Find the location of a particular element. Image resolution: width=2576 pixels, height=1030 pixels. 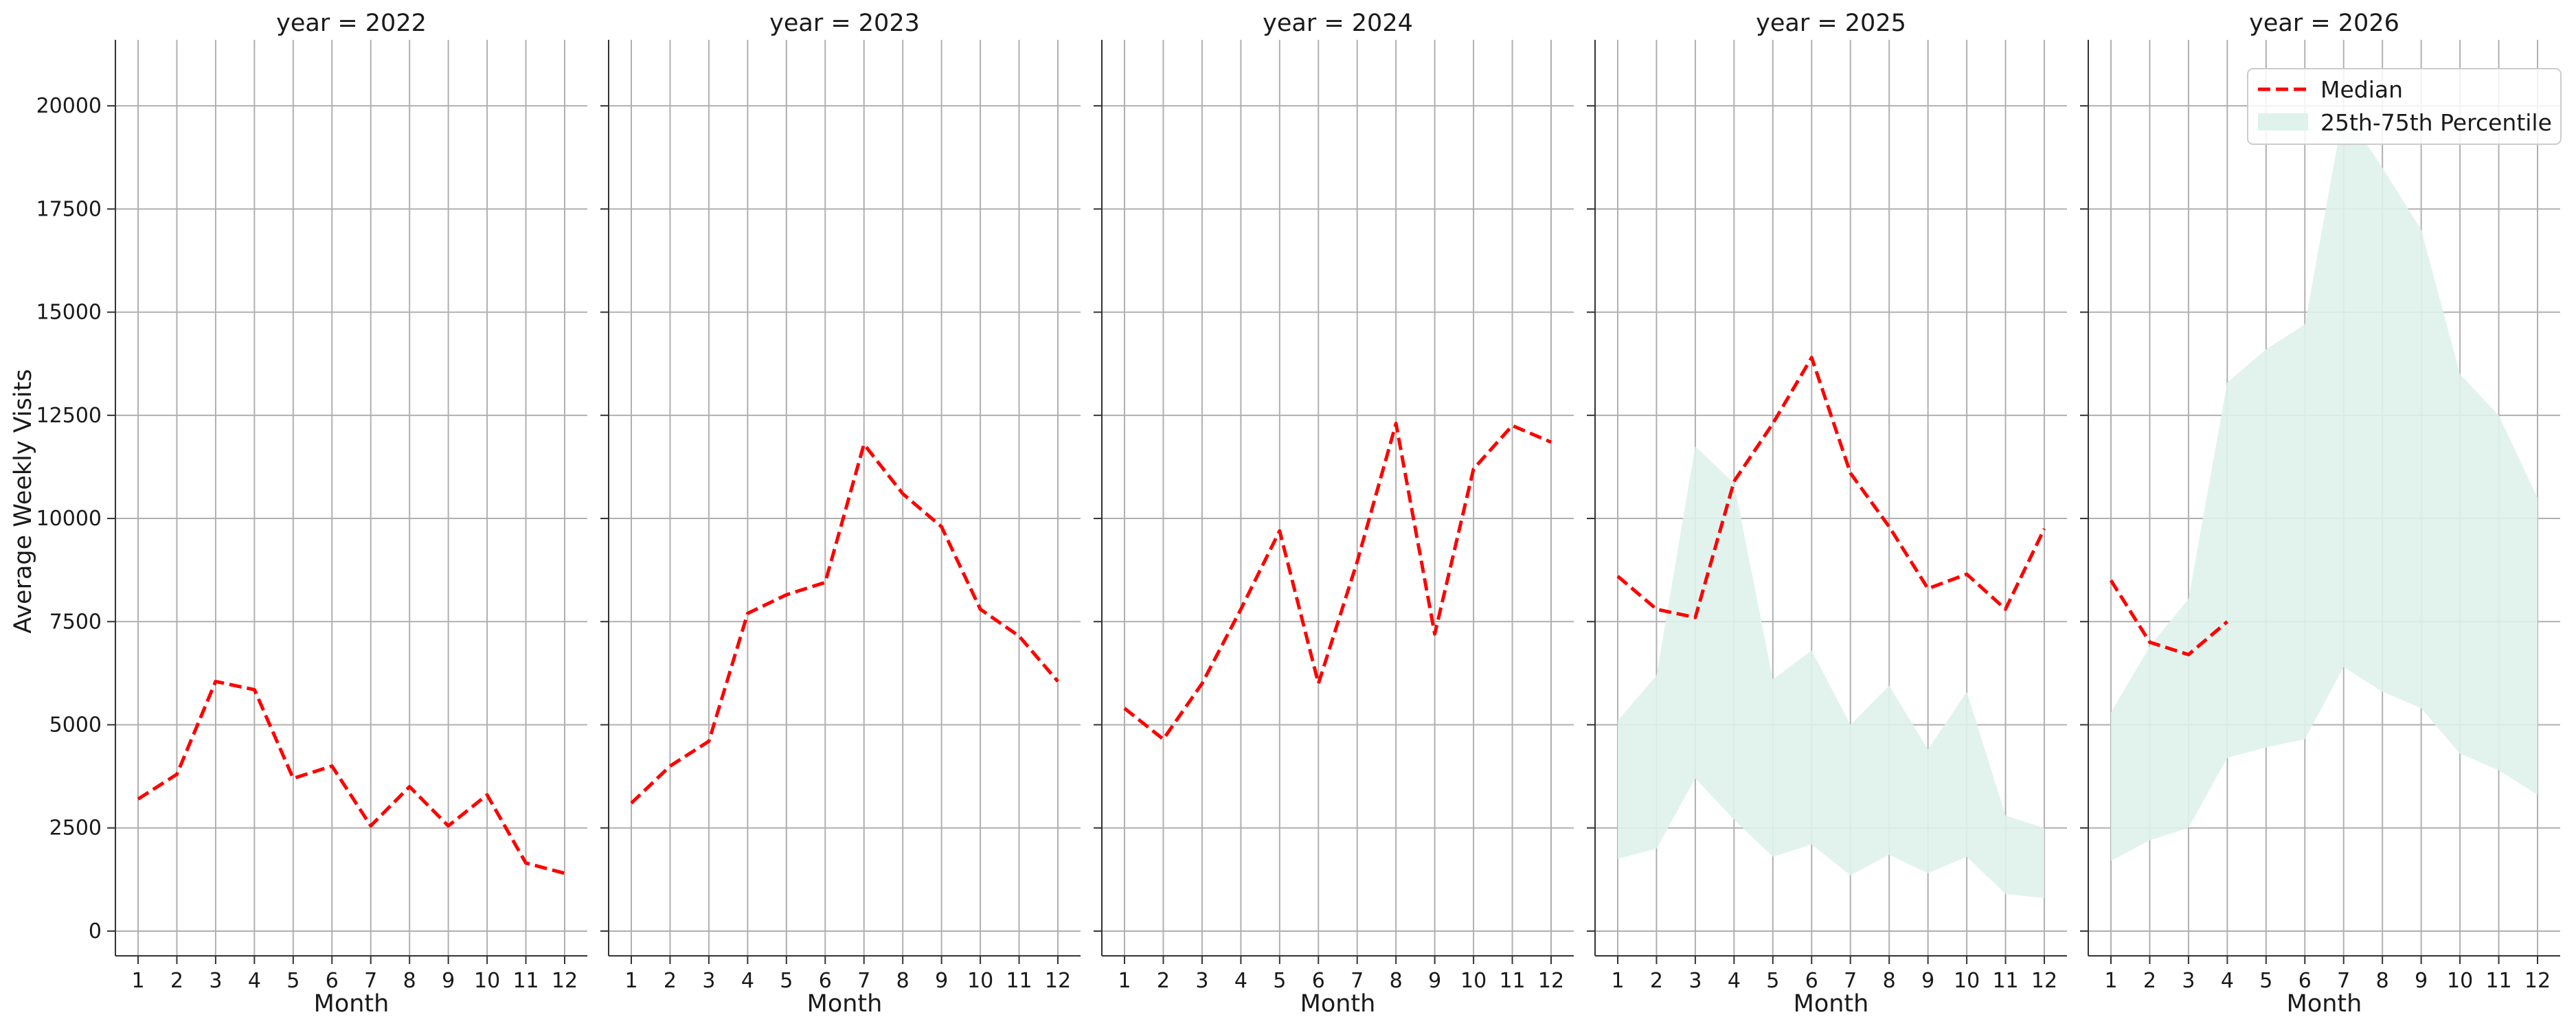

legend-median-label: Median is located at coordinates (2361, 89).